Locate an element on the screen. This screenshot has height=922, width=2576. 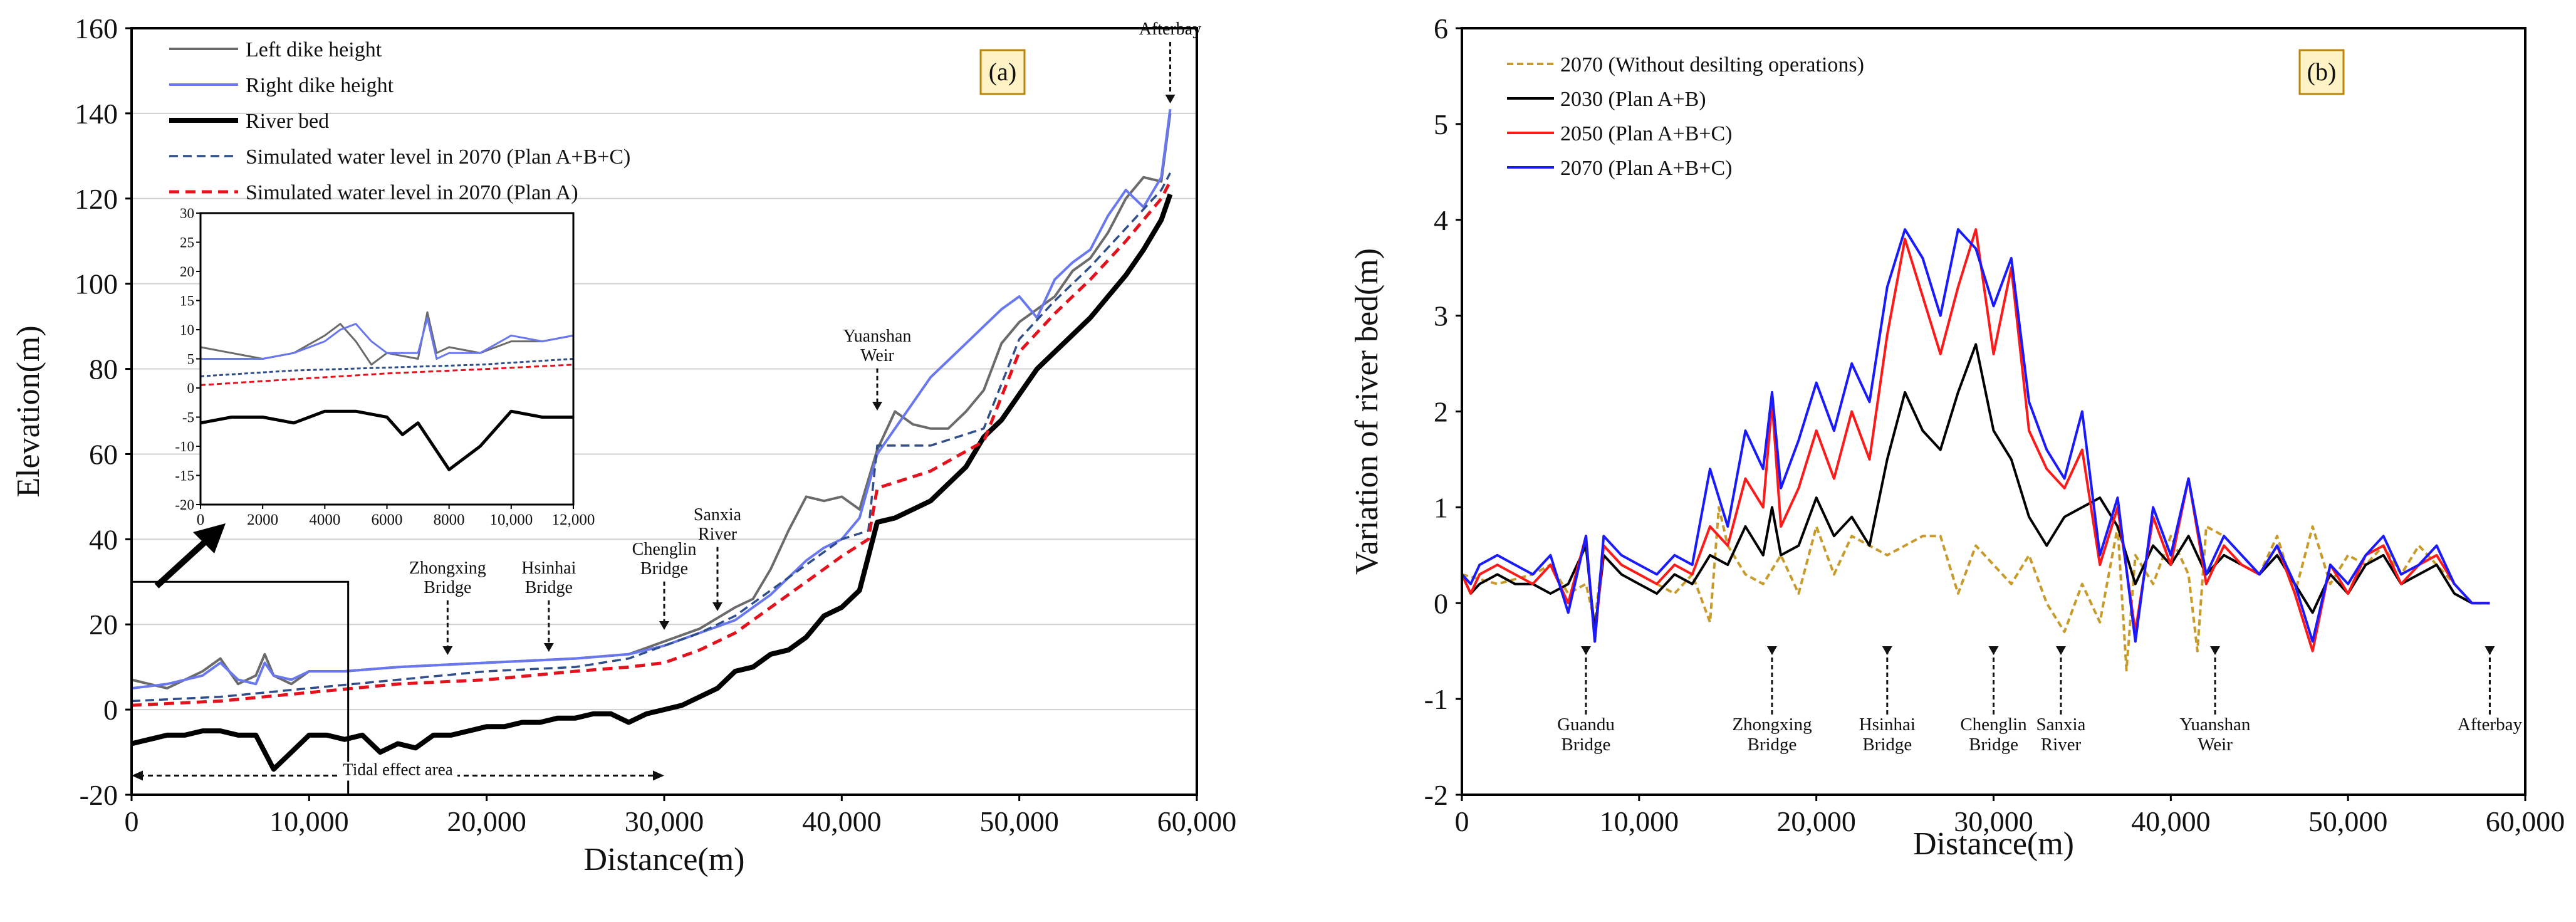
annotation-label: Hsinhai is located at coordinates (1887, 725).